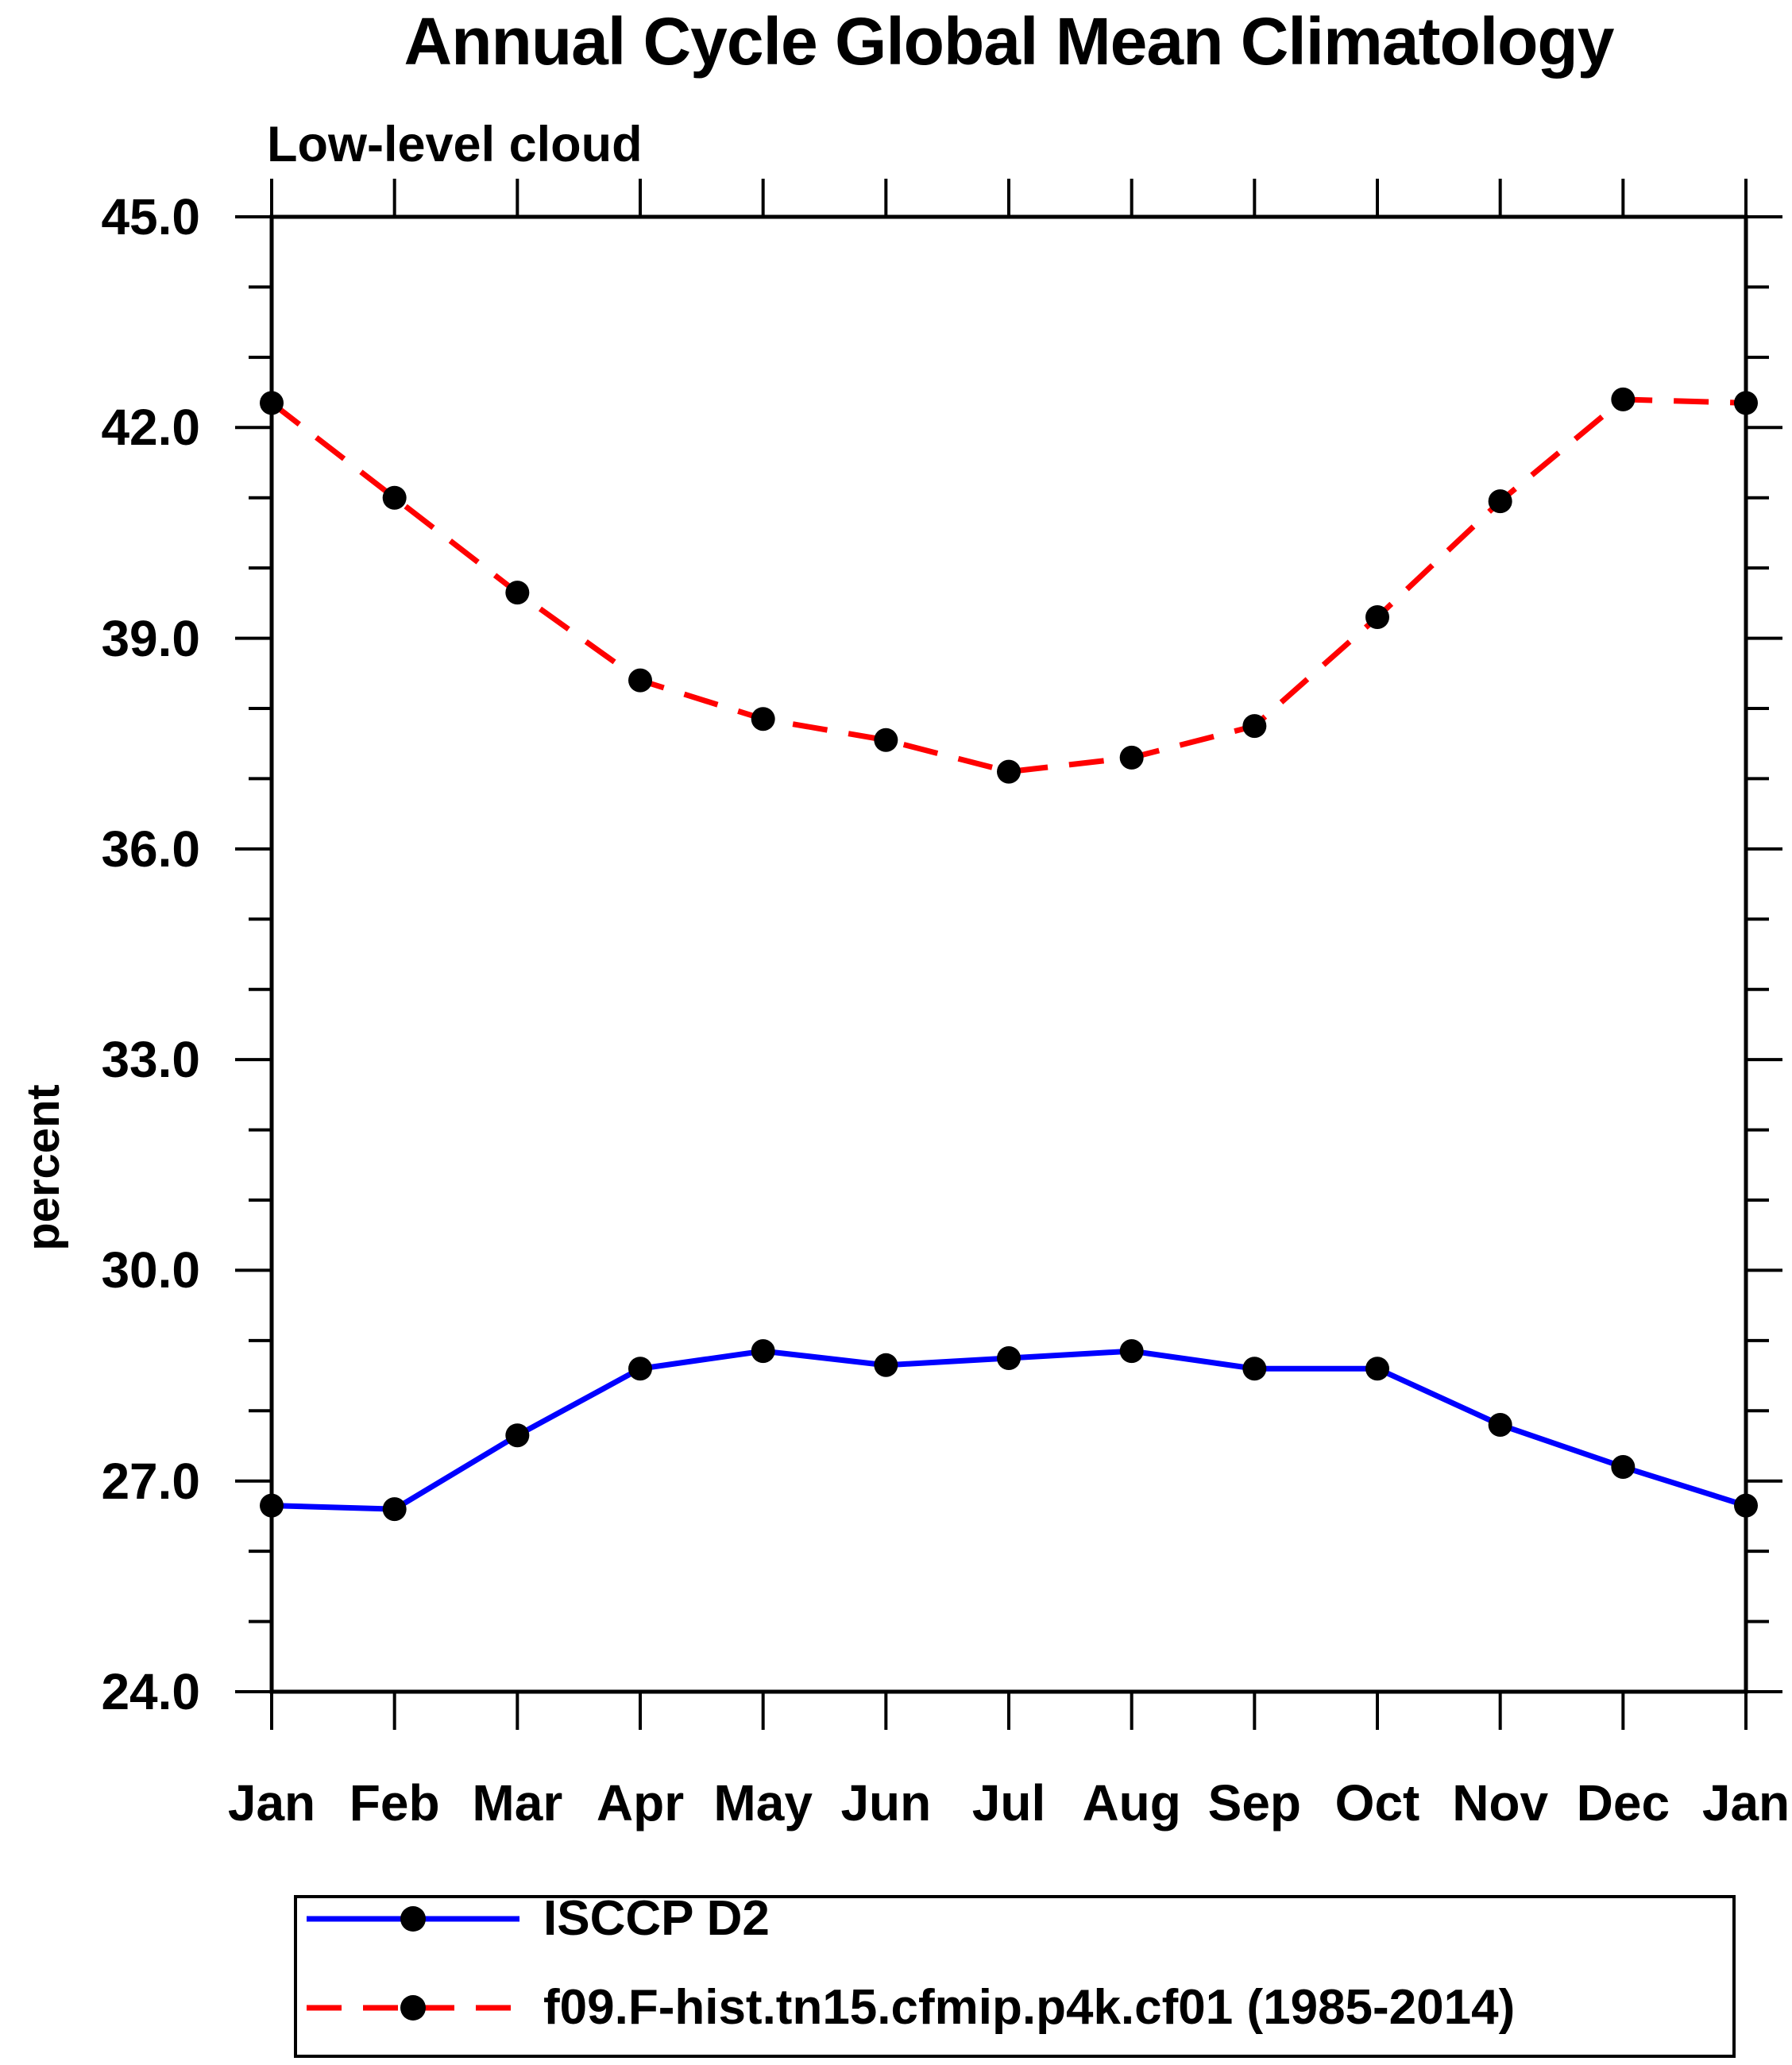  I want to click on y-tick-label: 45.0, so click(150, 216).